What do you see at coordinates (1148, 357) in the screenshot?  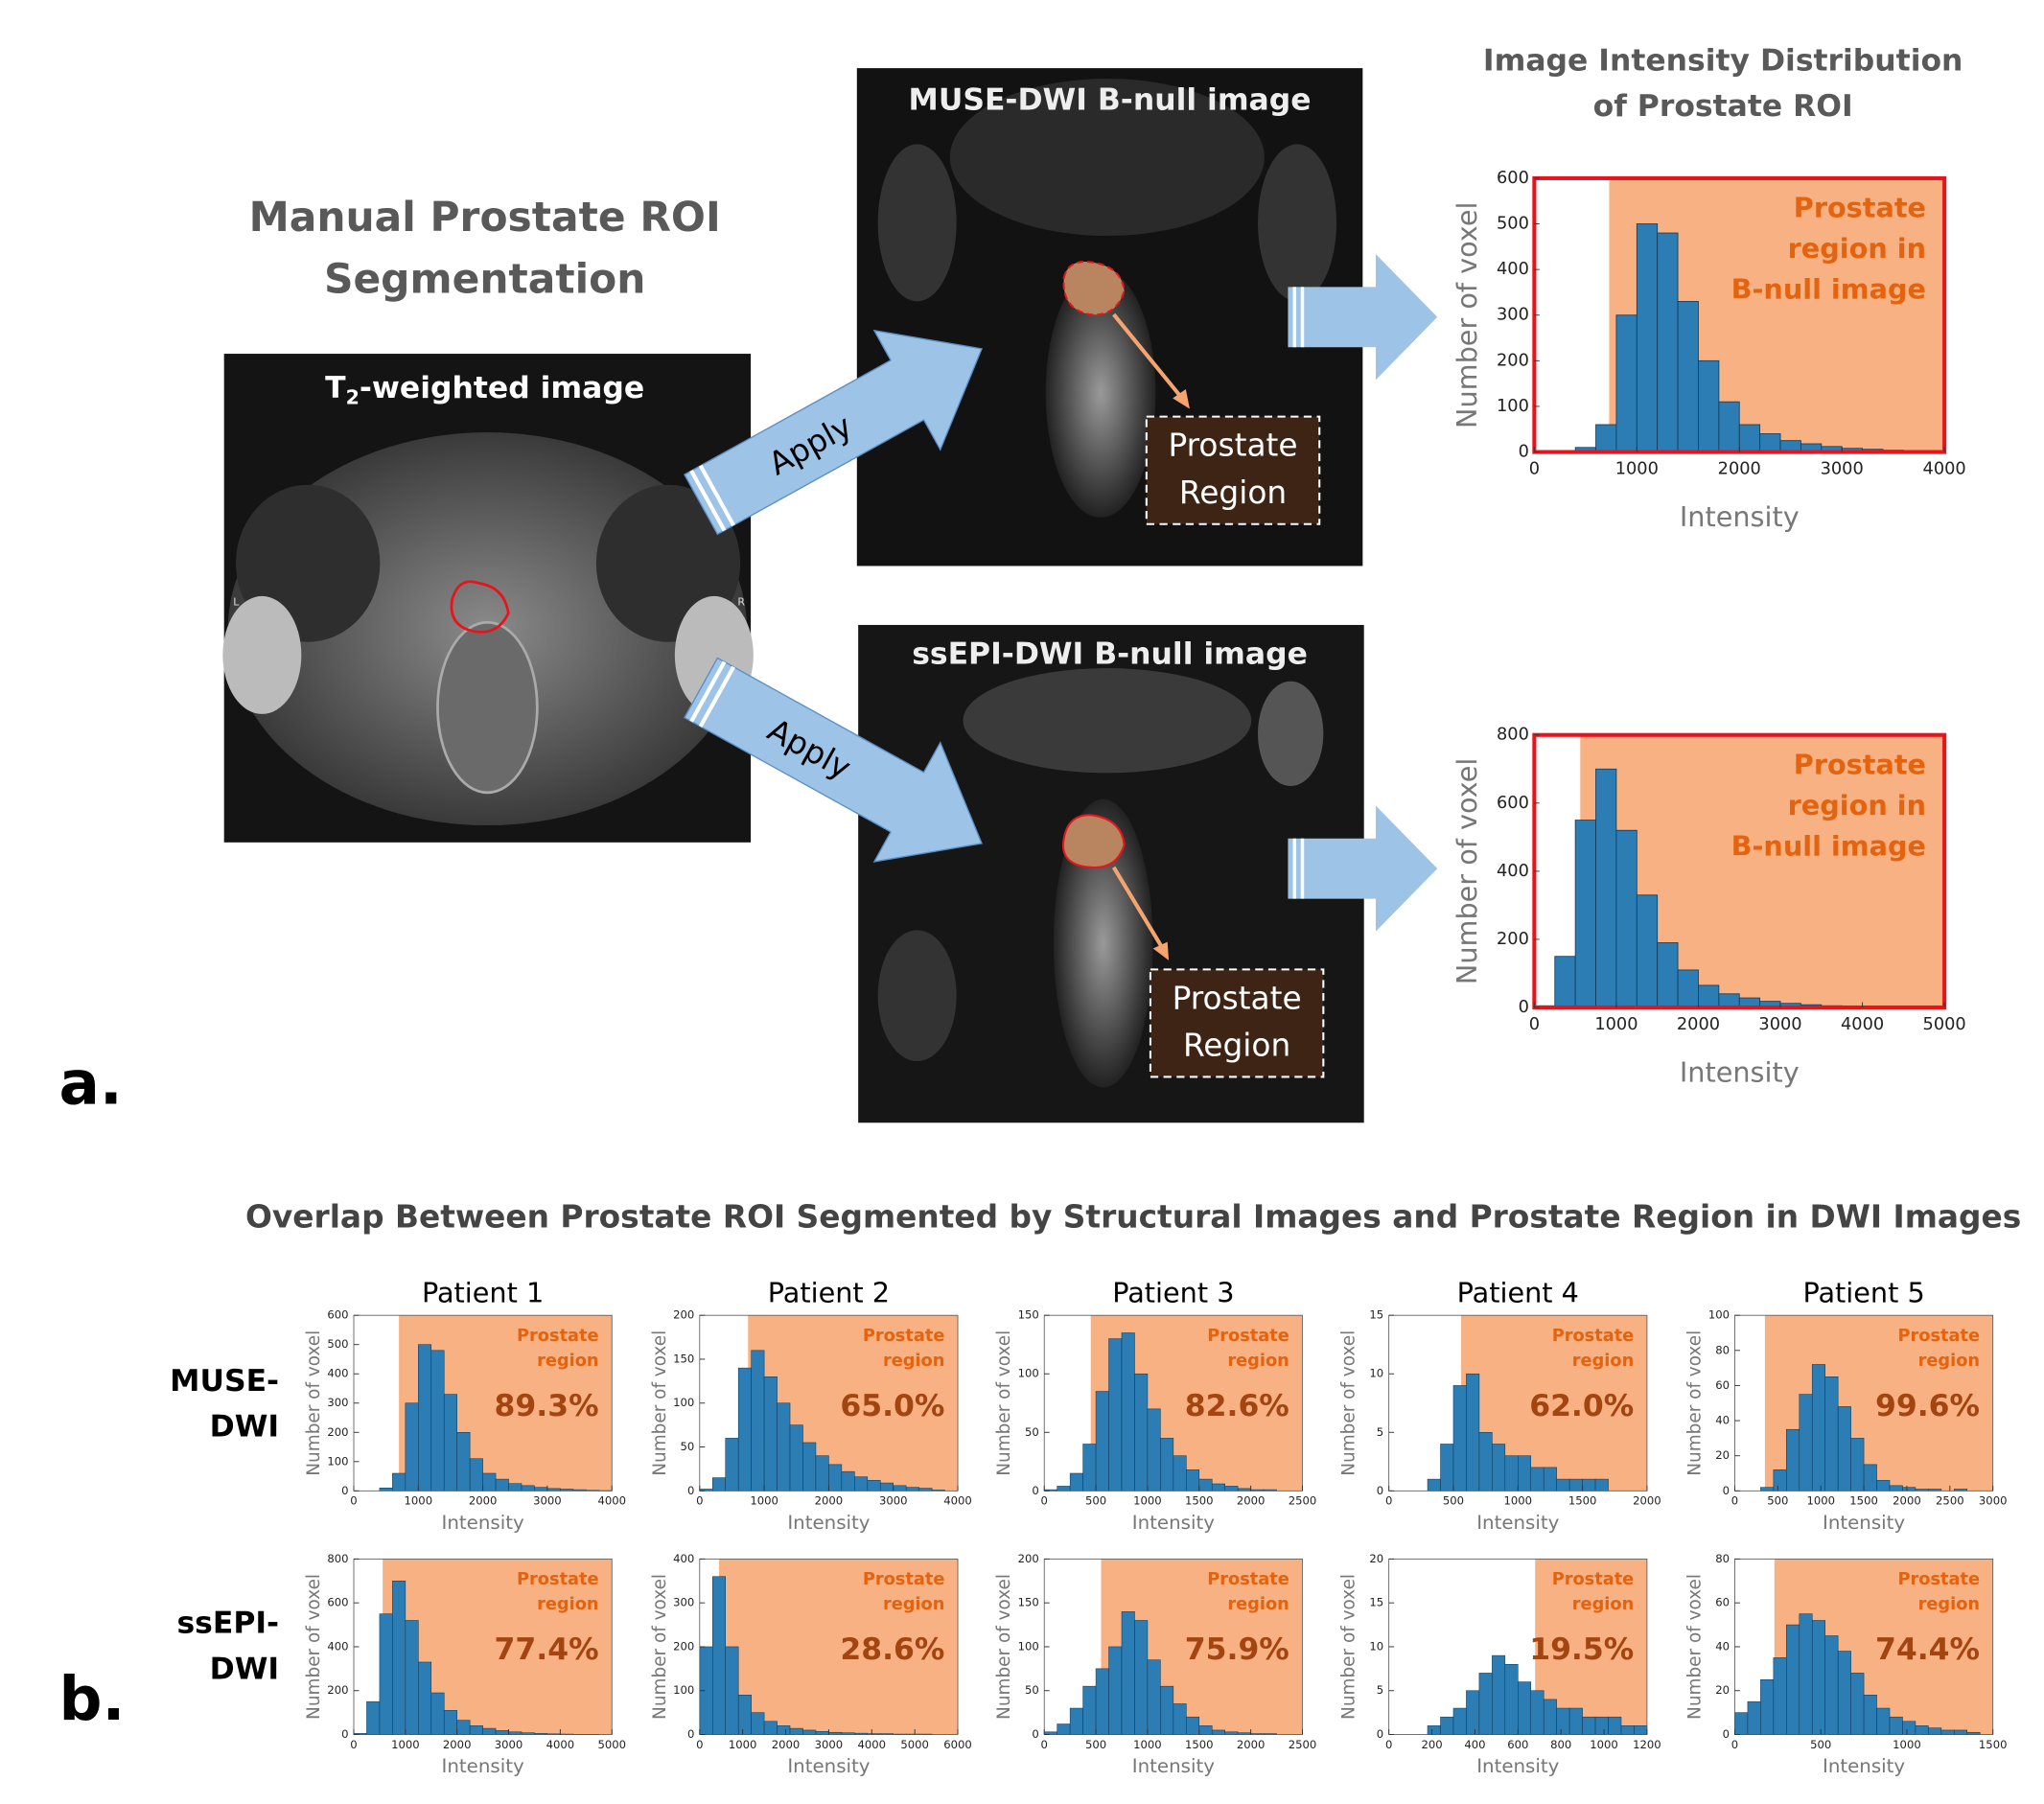 I see `pointer-line` at bounding box center [1148, 357].